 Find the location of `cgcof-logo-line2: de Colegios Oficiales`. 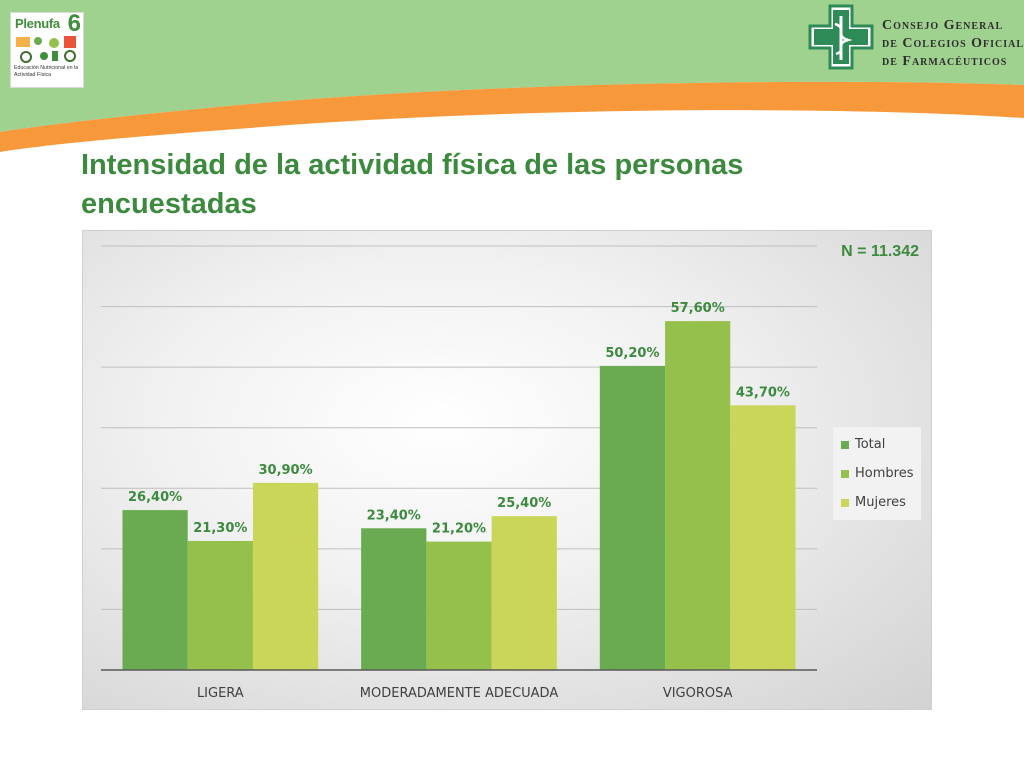

cgcof-logo-line2: de Colegios Oficiales is located at coordinates (953, 43).